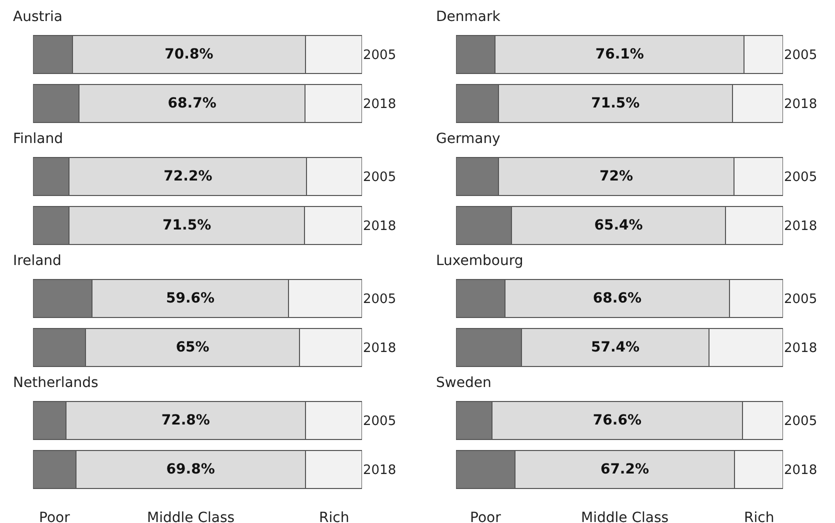 The height and width of the screenshot is (523, 835). I want to click on chart-title: Austria, so click(37, 17).